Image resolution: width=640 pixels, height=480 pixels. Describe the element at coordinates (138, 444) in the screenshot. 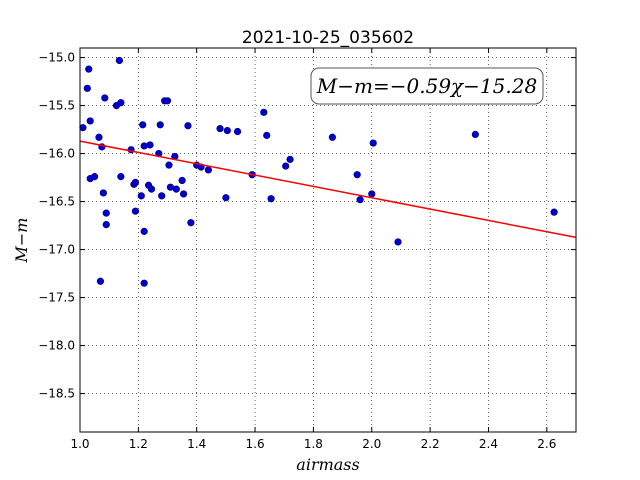

I see `x-tick-label: 1.2` at that location.